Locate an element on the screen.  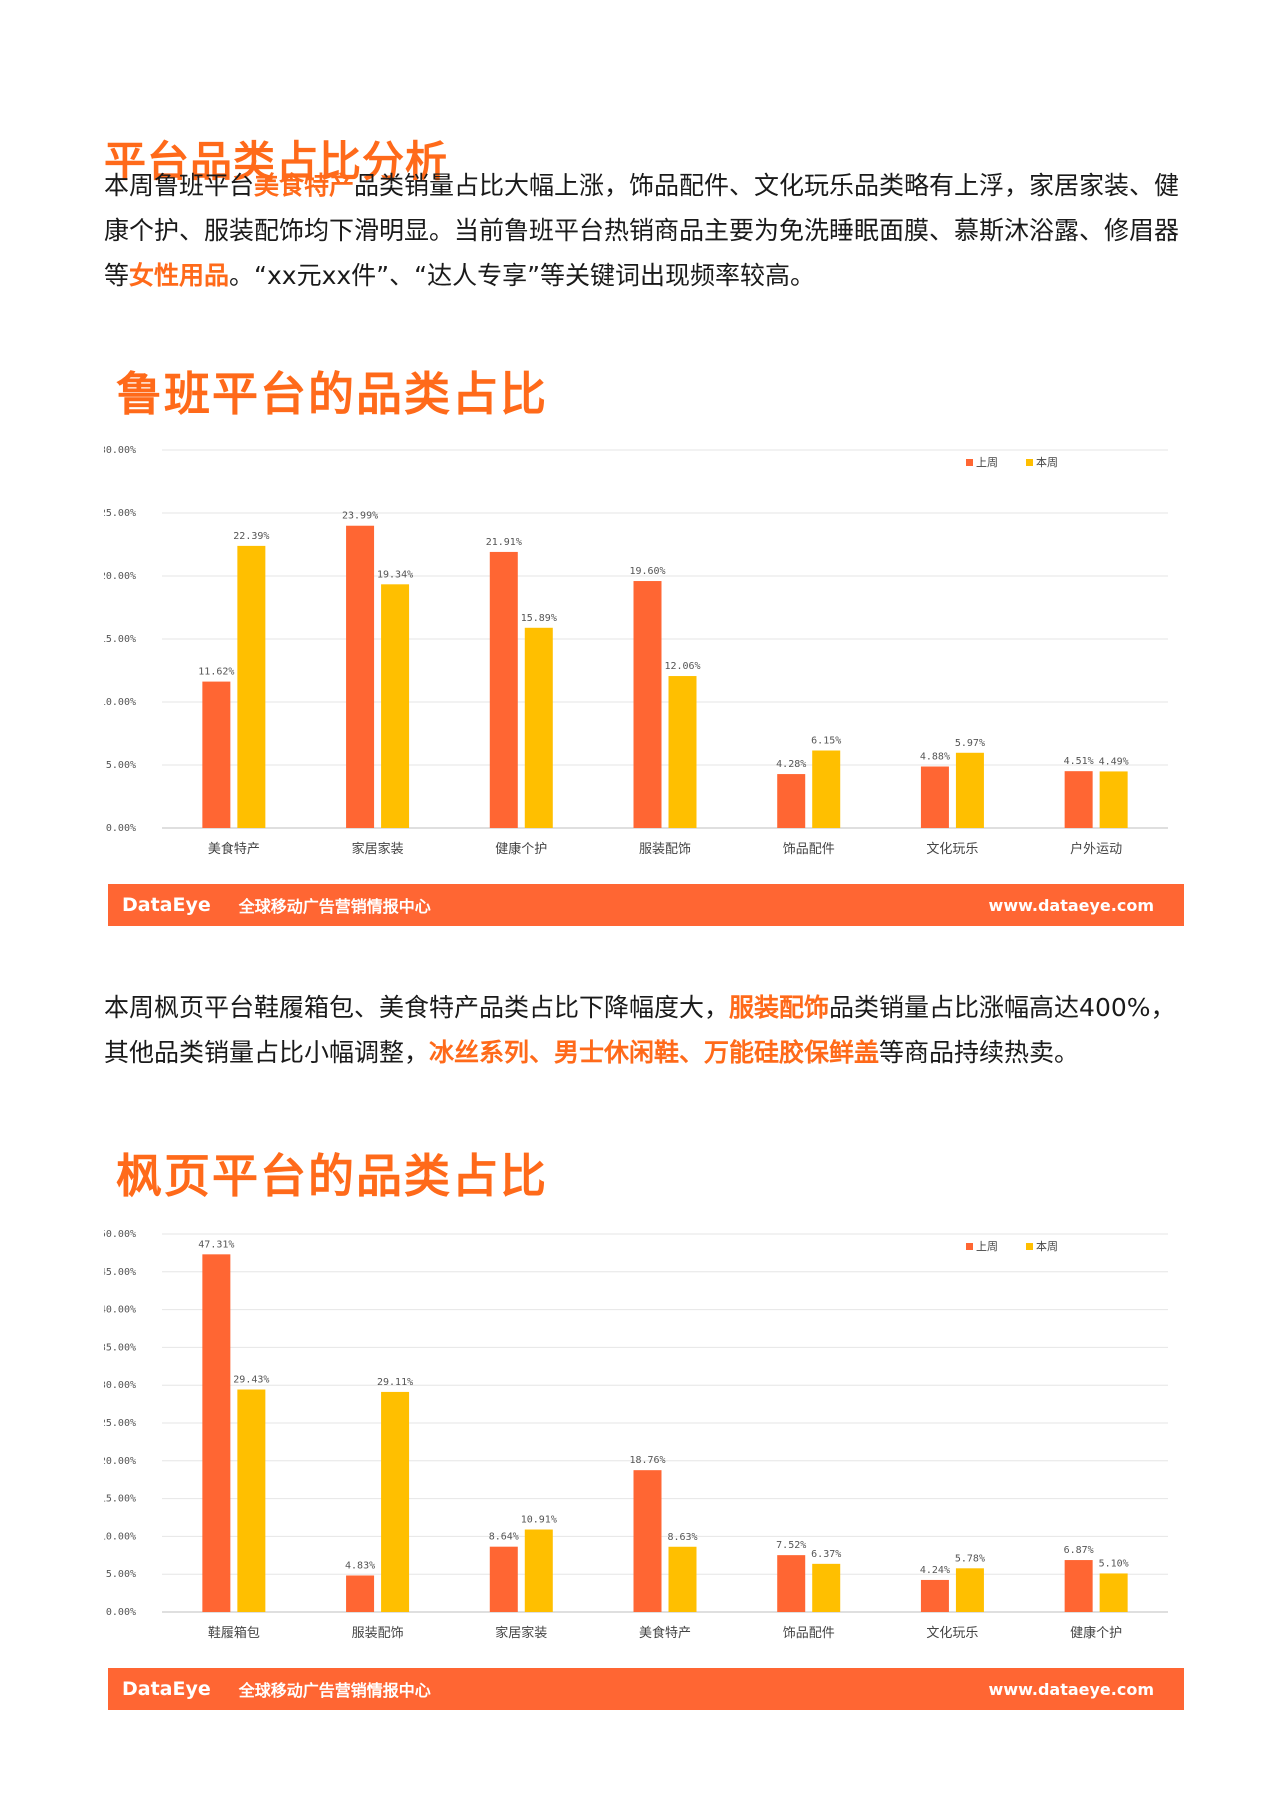
y-tick-label: 50.00% is located at coordinates (120, 1234).